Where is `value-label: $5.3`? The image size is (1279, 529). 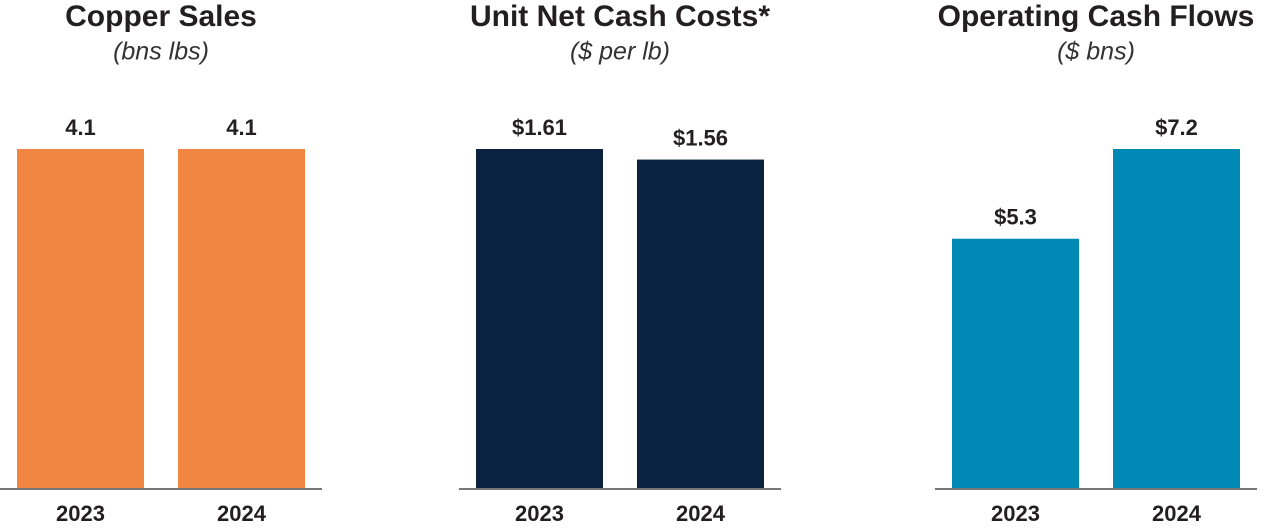
value-label: $5.3 is located at coordinates (1015, 217).